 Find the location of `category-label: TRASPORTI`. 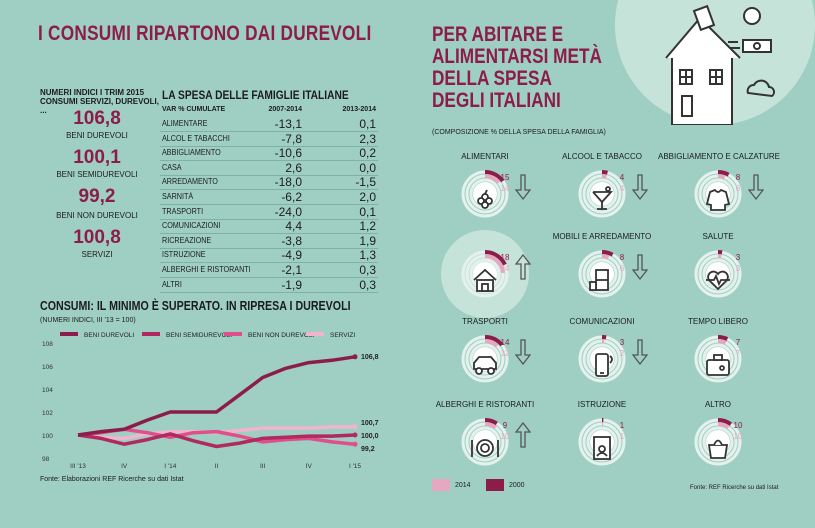

category-label: TRASPORTI is located at coordinates (485, 321).